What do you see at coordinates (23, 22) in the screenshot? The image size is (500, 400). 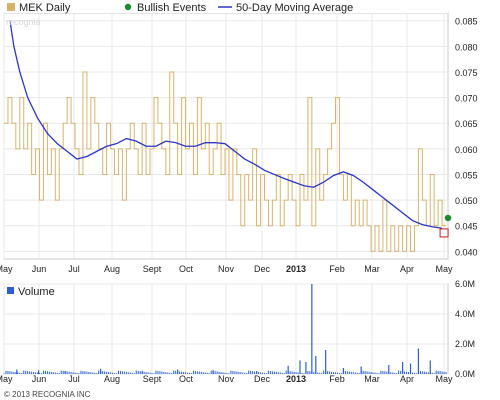 I see `watermark: recognia` at bounding box center [23, 22].